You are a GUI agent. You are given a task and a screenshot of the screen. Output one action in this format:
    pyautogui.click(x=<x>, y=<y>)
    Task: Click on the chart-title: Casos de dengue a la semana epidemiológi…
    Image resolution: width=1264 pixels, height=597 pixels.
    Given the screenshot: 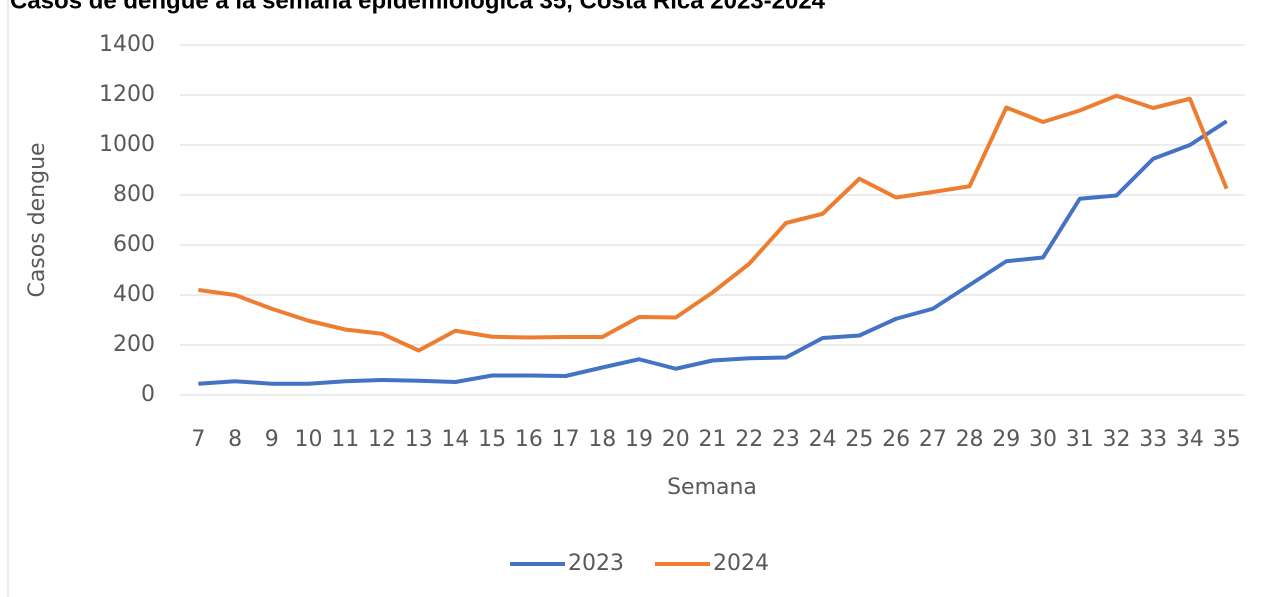 What is the action you would take?
    pyautogui.click(x=418, y=7)
    